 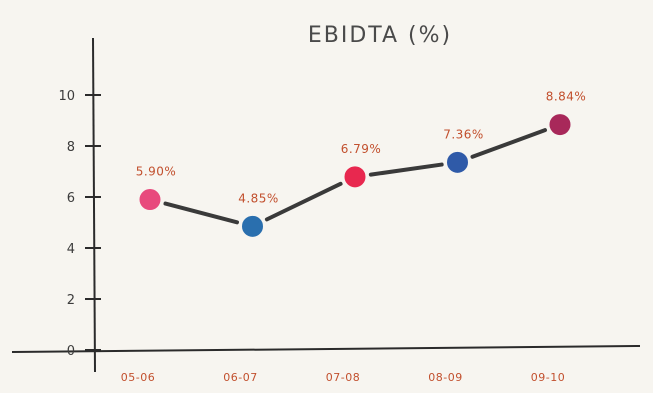 I want to click on x-category-label: 09-10, so click(x=548, y=377).